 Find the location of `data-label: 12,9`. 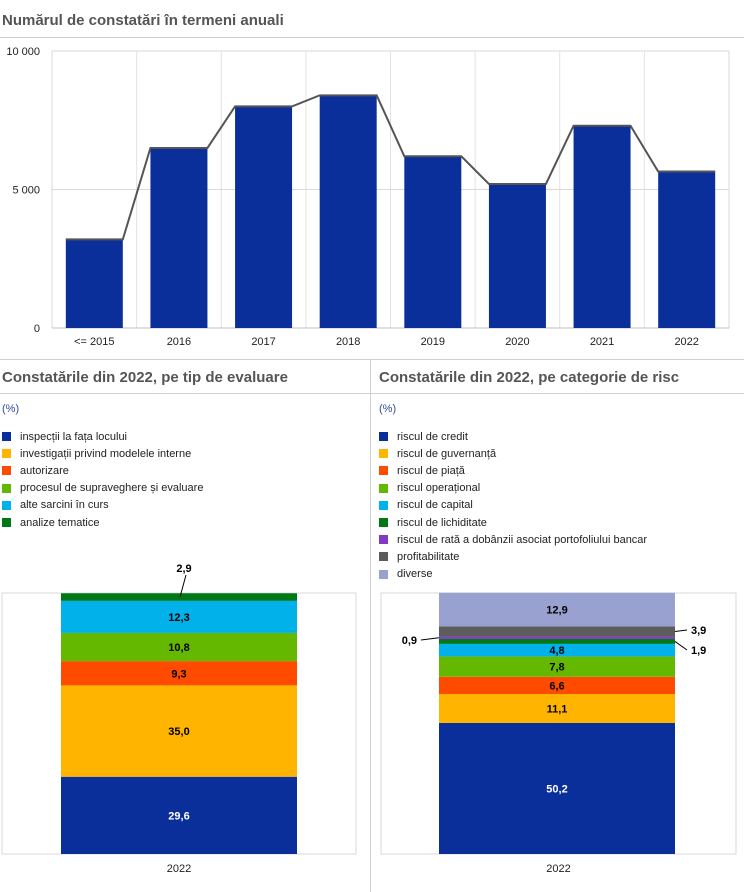

data-label: 12,9 is located at coordinates (556, 611).